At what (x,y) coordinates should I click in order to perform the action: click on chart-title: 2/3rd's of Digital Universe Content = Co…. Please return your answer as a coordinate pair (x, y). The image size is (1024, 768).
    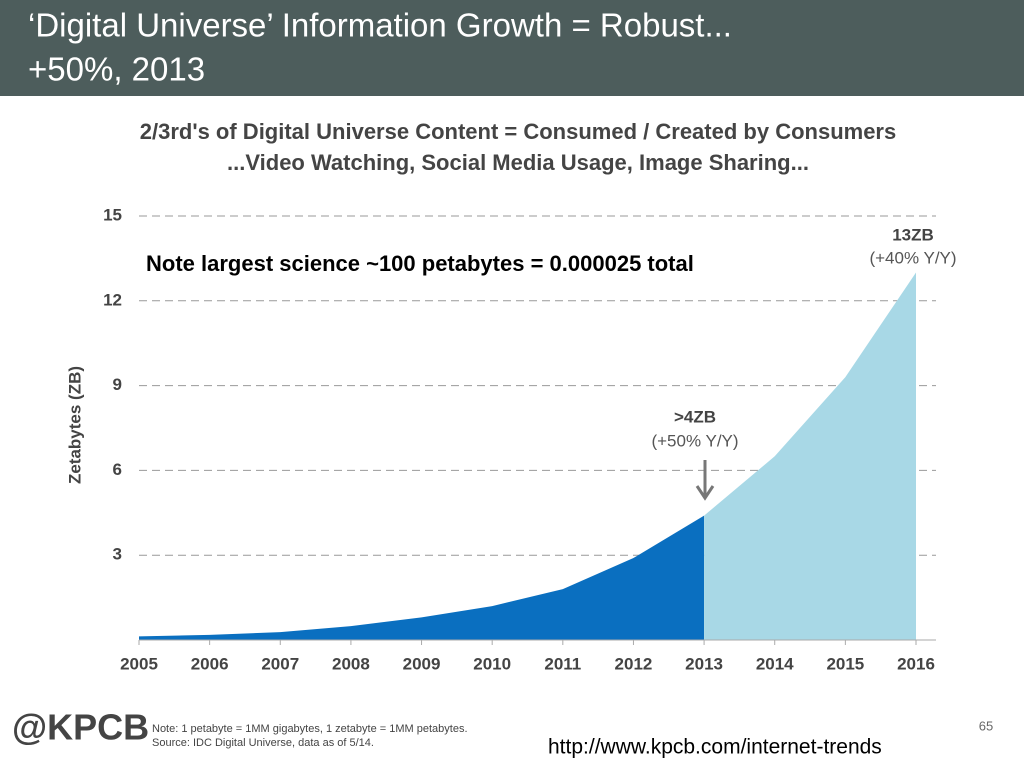
    Looking at the image, I should click on (518, 131).